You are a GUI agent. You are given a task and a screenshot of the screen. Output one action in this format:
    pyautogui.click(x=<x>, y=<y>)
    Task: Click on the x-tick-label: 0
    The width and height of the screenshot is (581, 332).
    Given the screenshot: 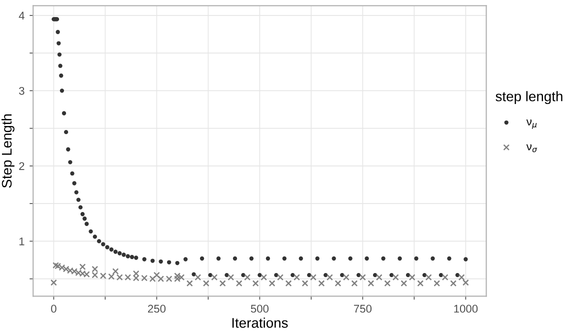 What is the action you would take?
    pyautogui.click(x=53, y=308)
    